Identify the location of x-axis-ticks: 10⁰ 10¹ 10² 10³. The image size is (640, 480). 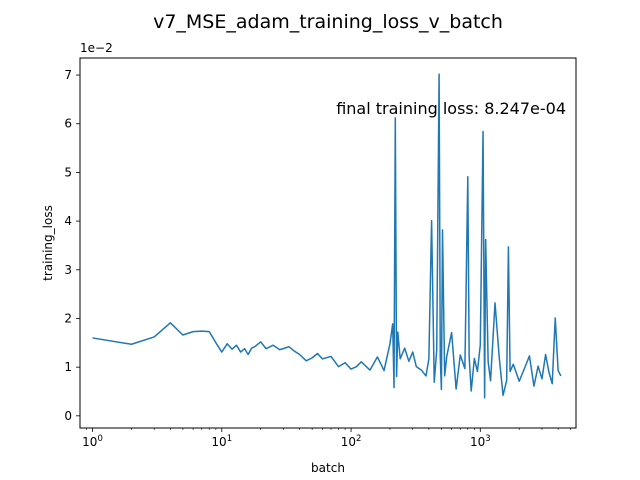
(286, 438).